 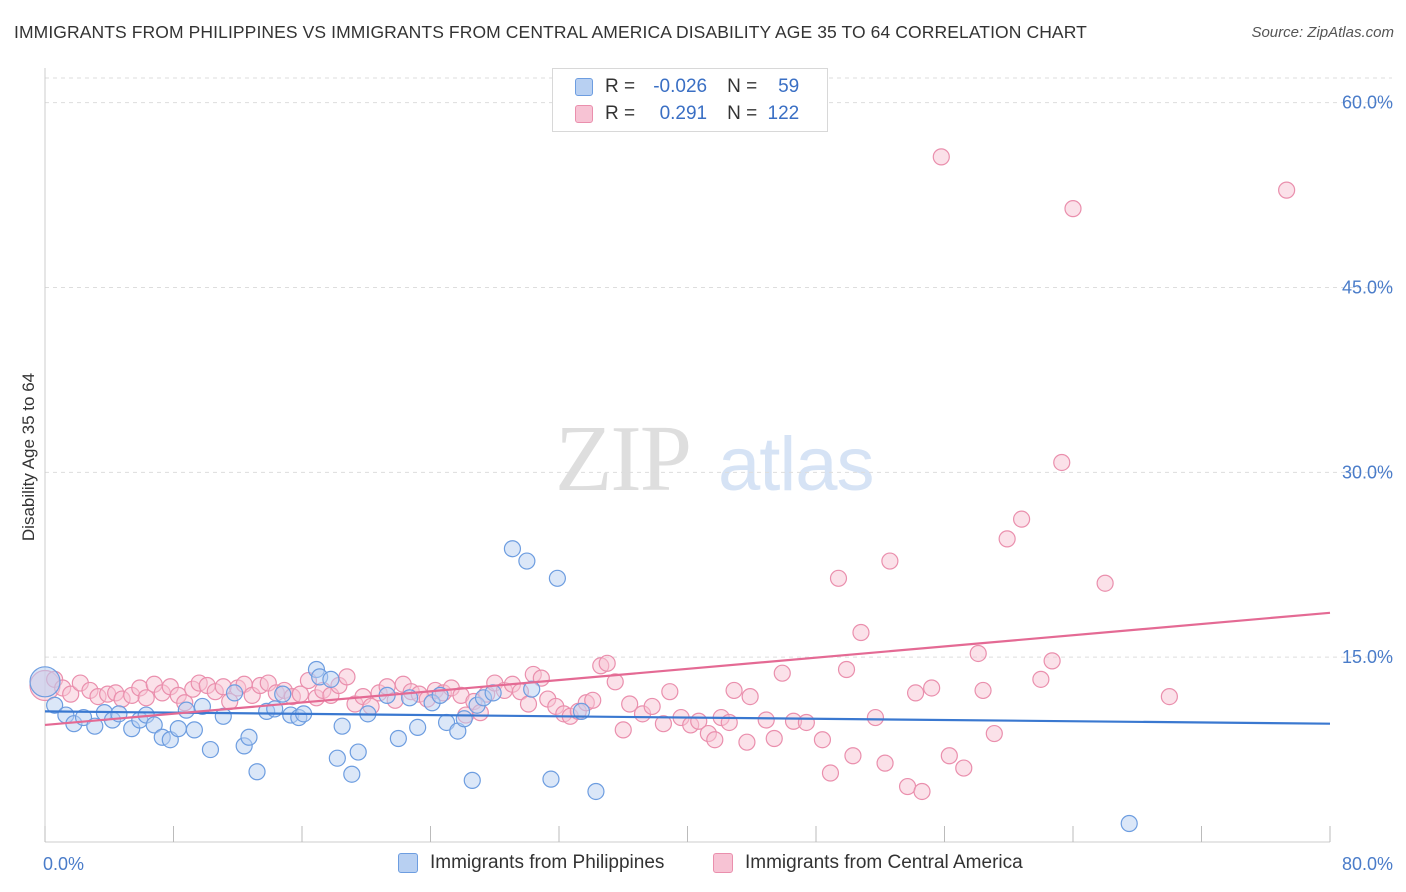 I want to click on chart-source: Source: ZipAtlas.com, so click(x=1322, y=32).